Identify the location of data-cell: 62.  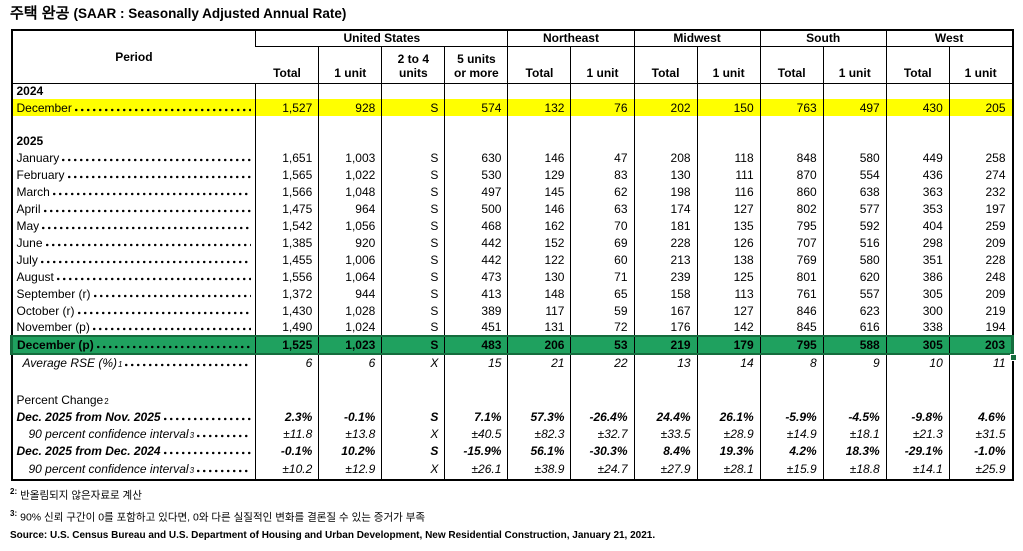
(602, 191).